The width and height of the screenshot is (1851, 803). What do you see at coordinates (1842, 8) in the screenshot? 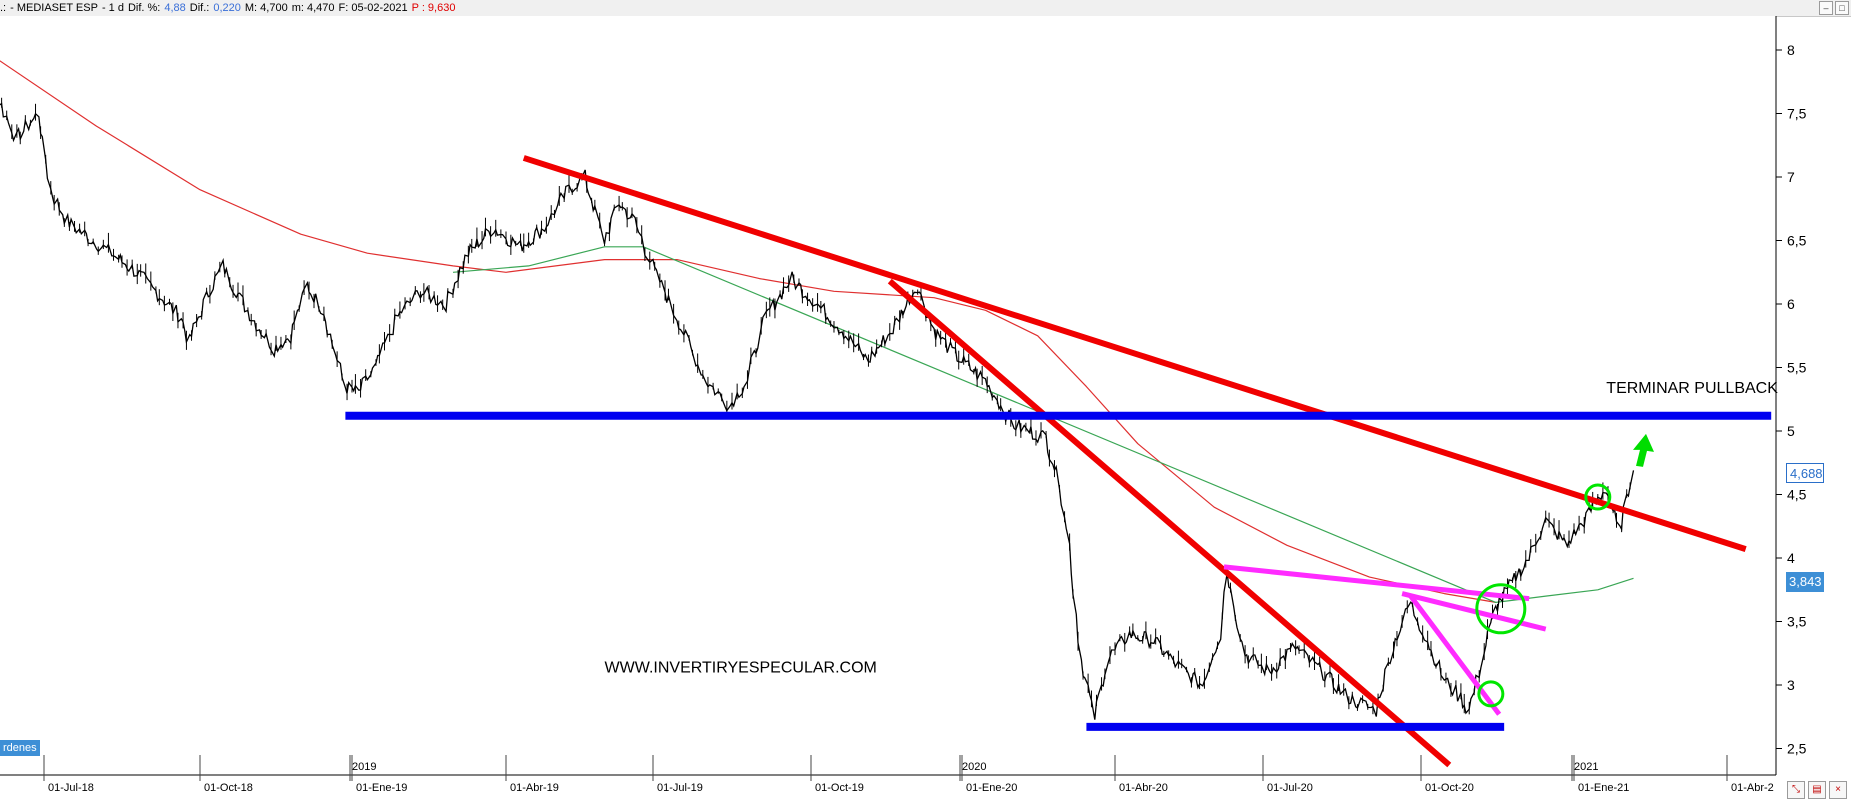
I see `restore-icon: □` at bounding box center [1842, 8].